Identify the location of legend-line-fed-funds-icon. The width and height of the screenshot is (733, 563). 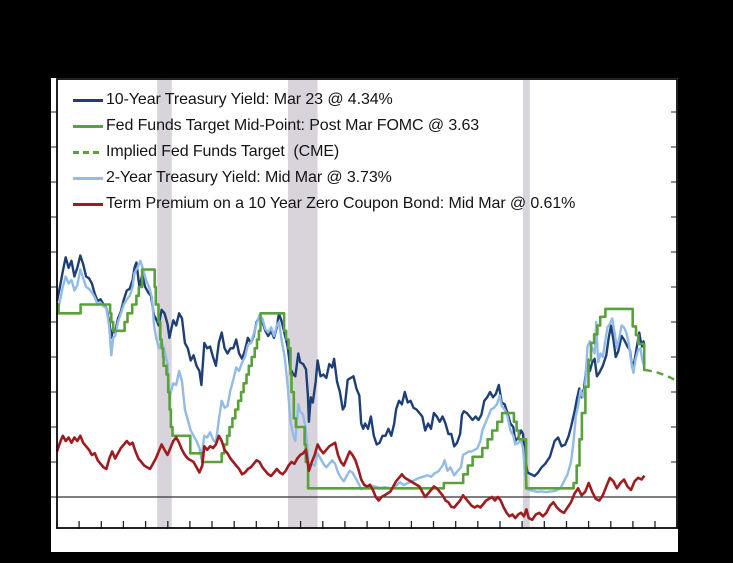
(88, 126).